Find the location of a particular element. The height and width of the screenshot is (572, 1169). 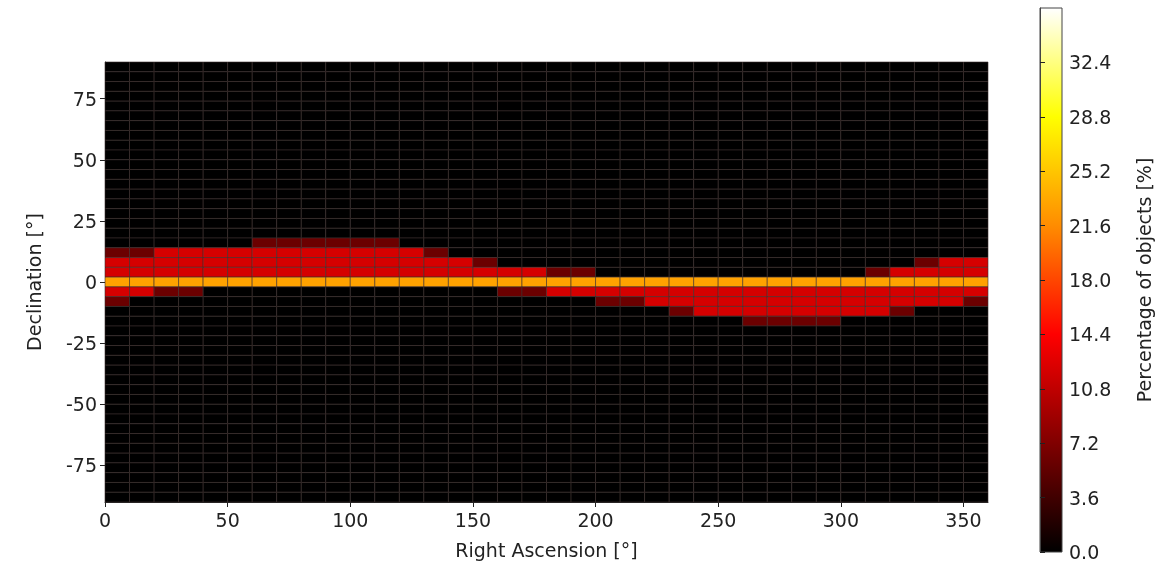

x-tick-label: 100 is located at coordinates (350, 519).